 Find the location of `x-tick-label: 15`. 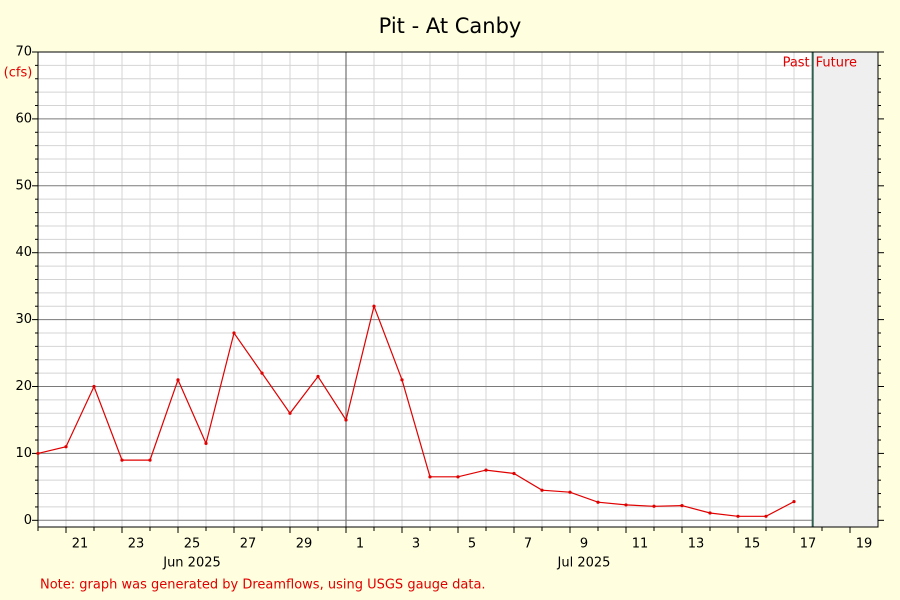

x-tick-label: 15 is located at coordinates (752, 544).